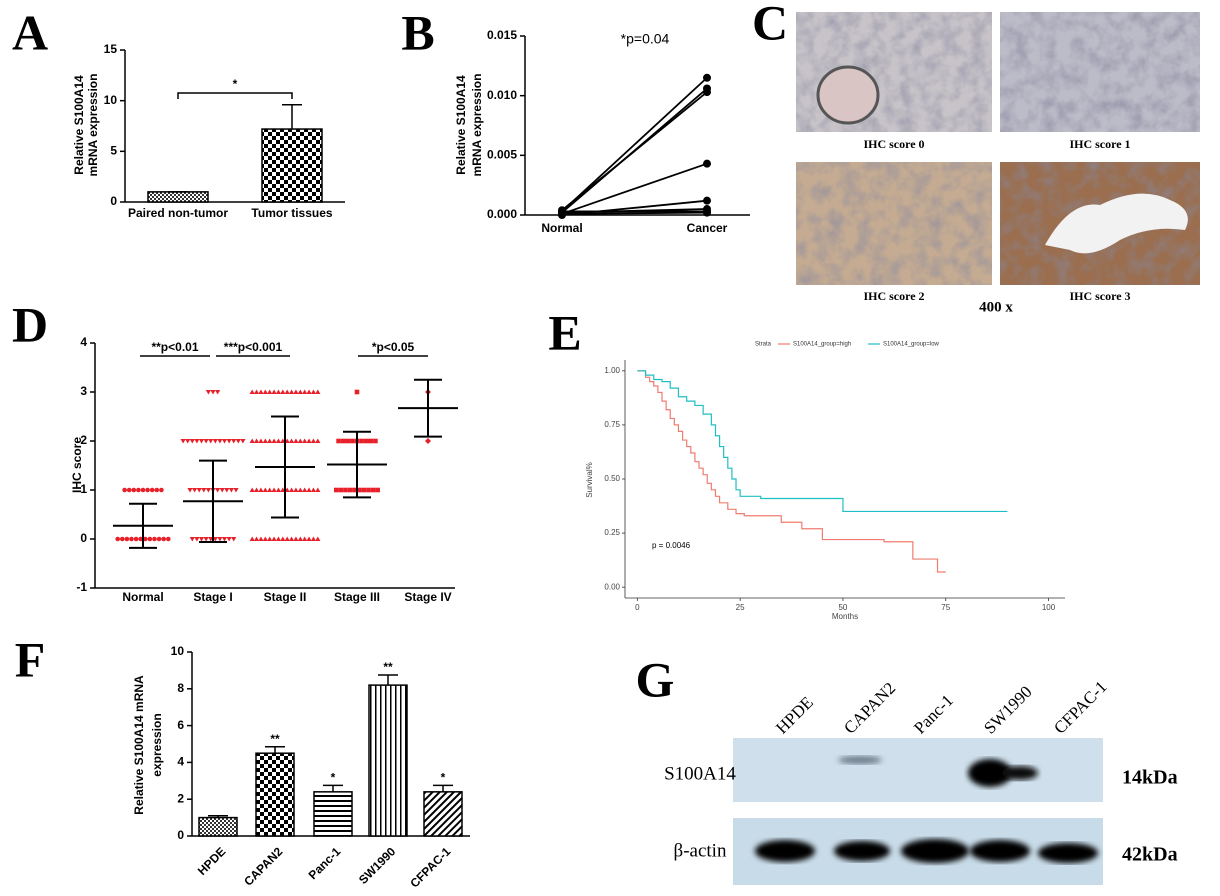 This screenshot has width=1220, height=896. What do you see at coordinates (763, 345) in the screenshot?
I see `legend-title: Strata` at bounding box center [763, 345].